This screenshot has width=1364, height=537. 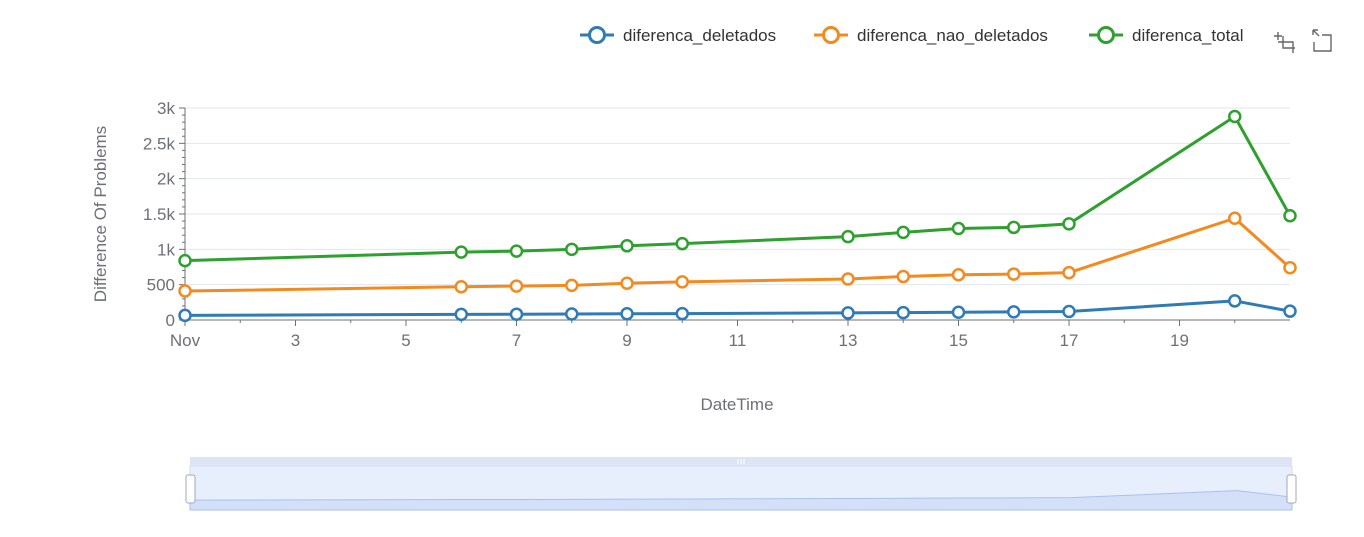 I want to click on data-zoom-data-shadow, so click(x=741, y=500).